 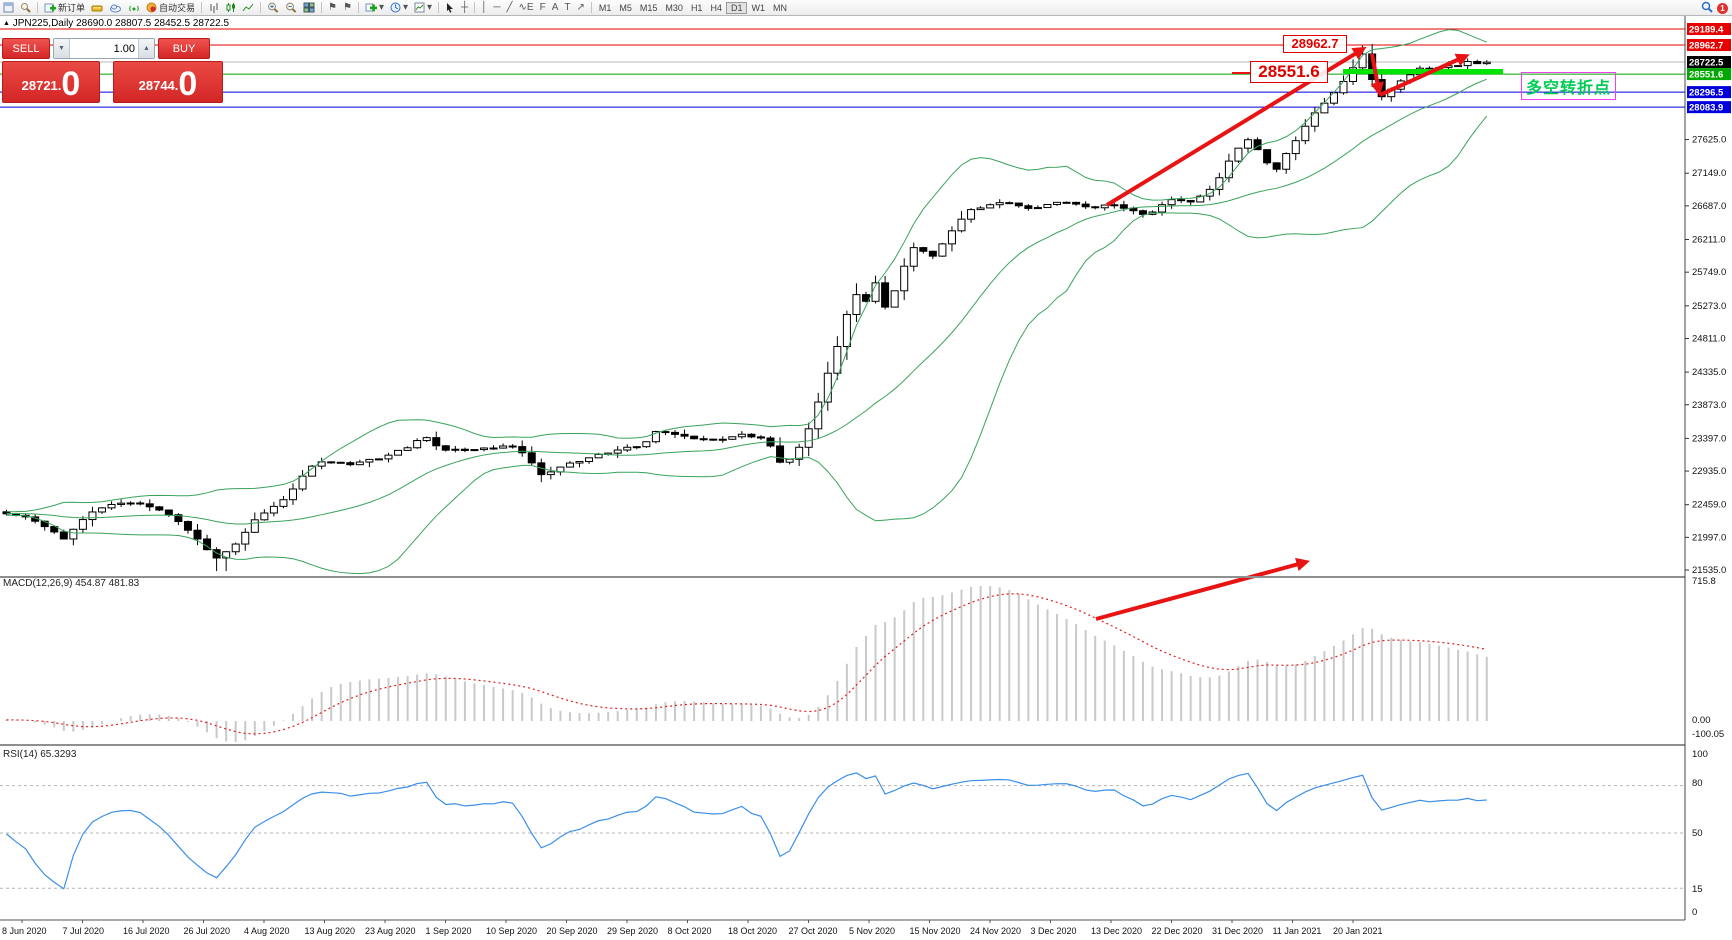 I want to click on date-axis-label: 15 Nov 2020, so click(x=935, y=931).